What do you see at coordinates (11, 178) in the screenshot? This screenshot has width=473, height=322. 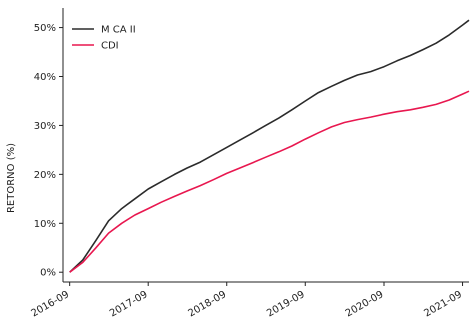 I see `y-axis-label: RETORNO (%)` at bounding box center [11, 178].